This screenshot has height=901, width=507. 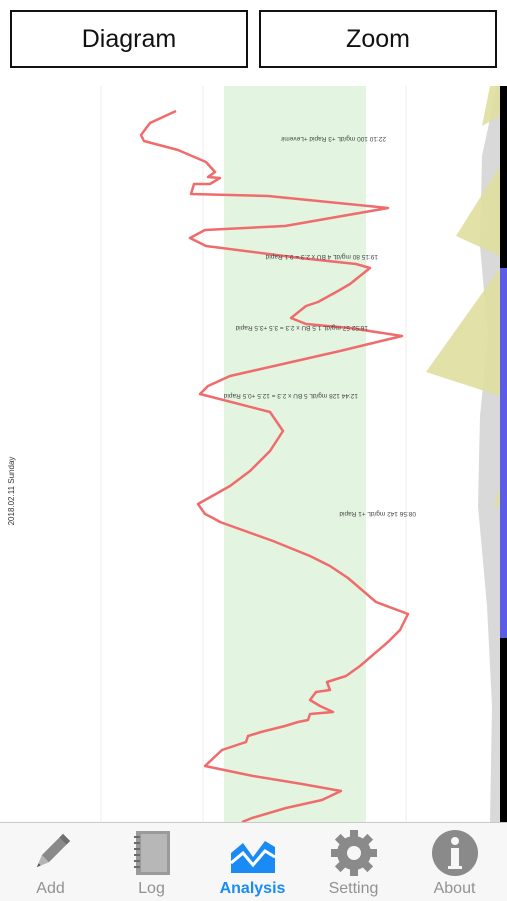 I want to click on tab-analysis: Analysis, so click(x=252, y=862).